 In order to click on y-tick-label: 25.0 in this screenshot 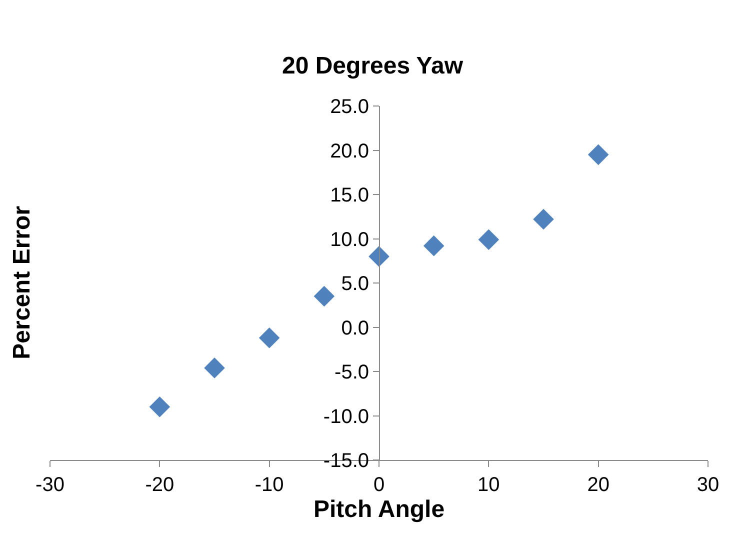, I will do `click(349, 107)`.